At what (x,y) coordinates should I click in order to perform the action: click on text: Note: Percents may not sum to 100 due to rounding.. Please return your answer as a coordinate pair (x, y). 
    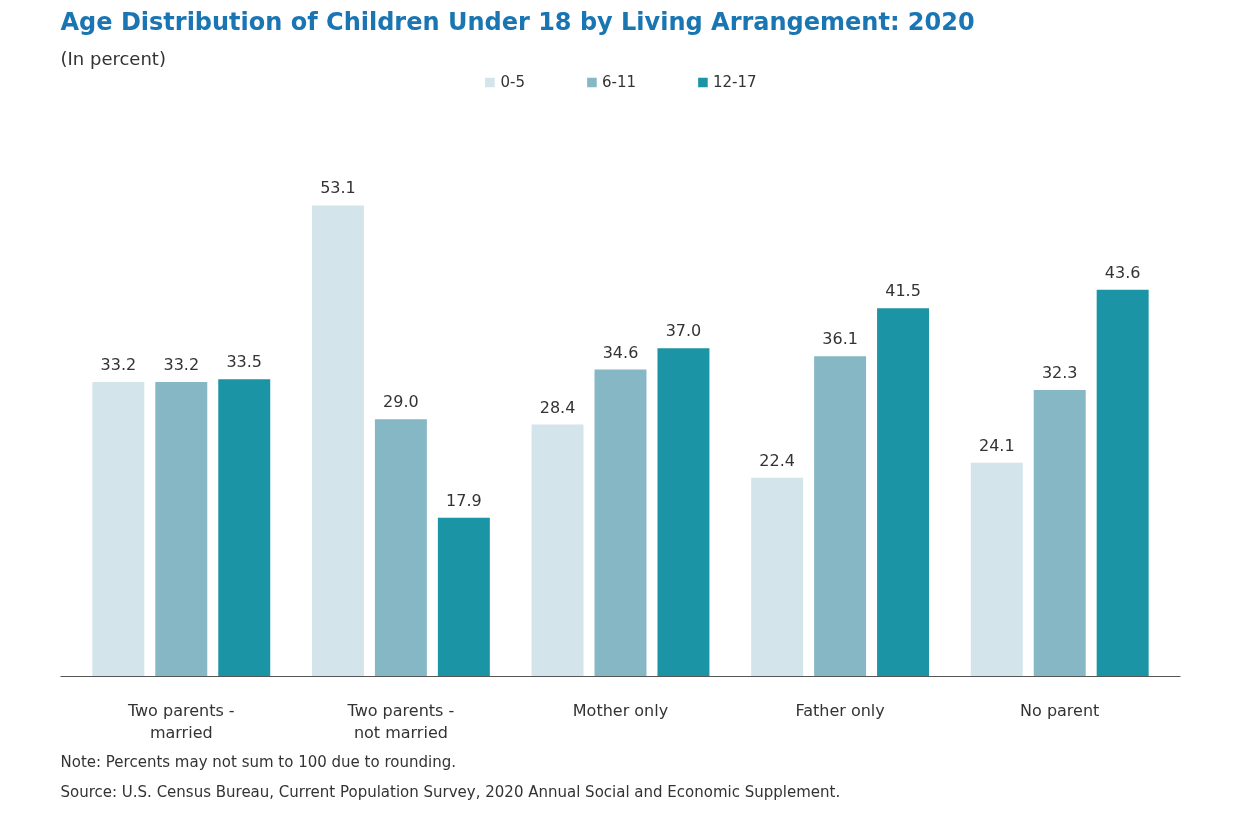
    Looking at the image, I should click on (258, 761).